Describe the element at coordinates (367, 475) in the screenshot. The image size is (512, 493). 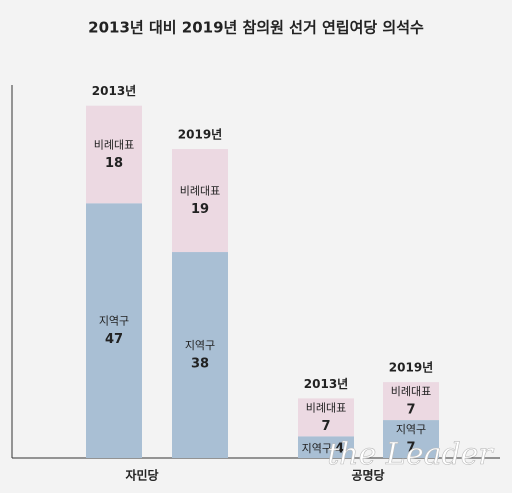
I see `category-label: 공명당` at that location.